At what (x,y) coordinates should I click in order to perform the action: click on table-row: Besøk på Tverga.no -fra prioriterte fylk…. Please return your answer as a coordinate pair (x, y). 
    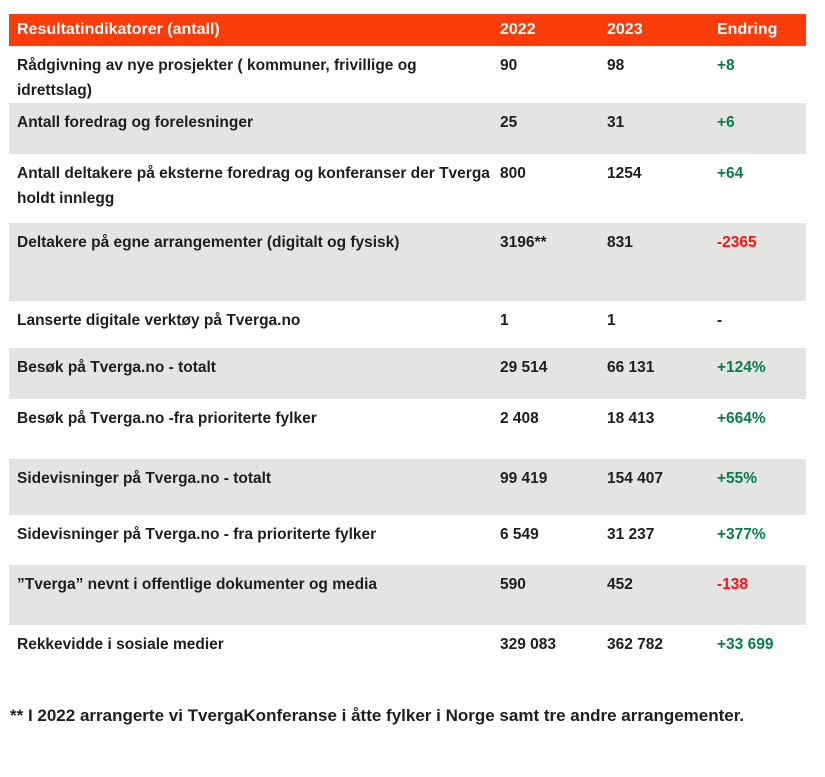
    Looking at the image, I should click on (407, 429).